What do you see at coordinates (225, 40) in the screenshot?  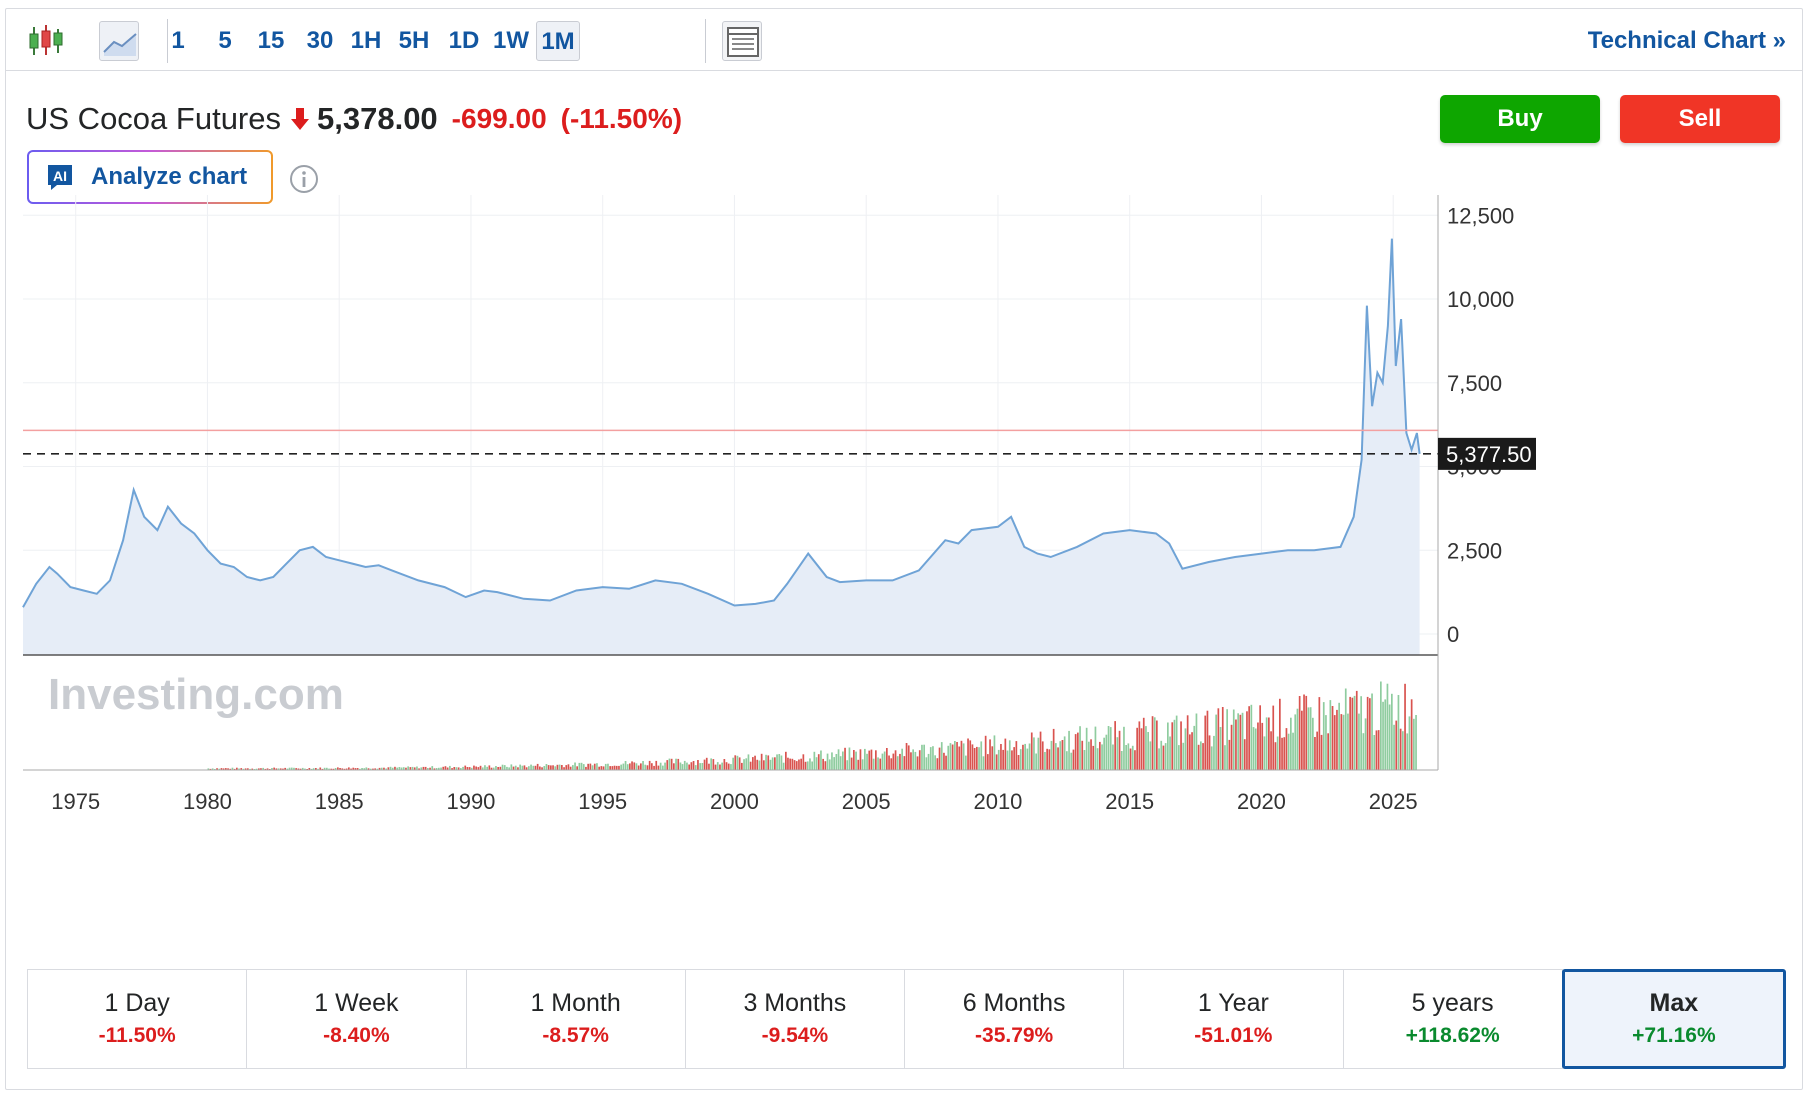 I see `interval-5: 5` at bounding box center [225, 40].